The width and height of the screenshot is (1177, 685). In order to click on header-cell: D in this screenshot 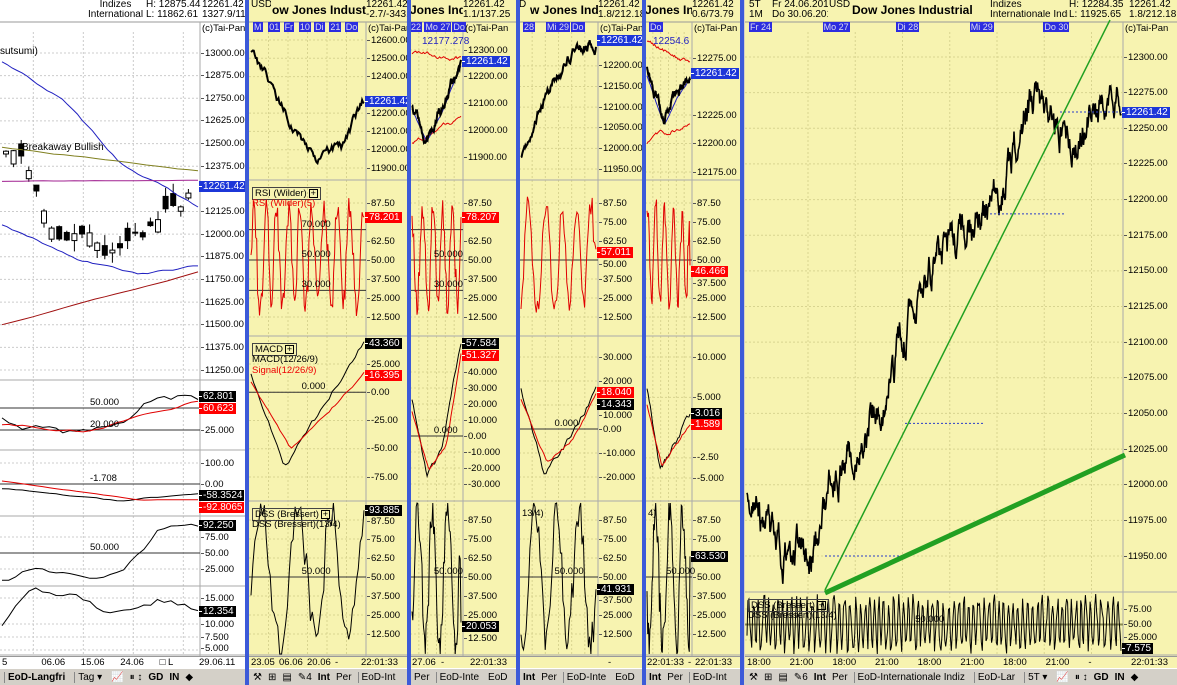, I will do `click(524, 11)`.